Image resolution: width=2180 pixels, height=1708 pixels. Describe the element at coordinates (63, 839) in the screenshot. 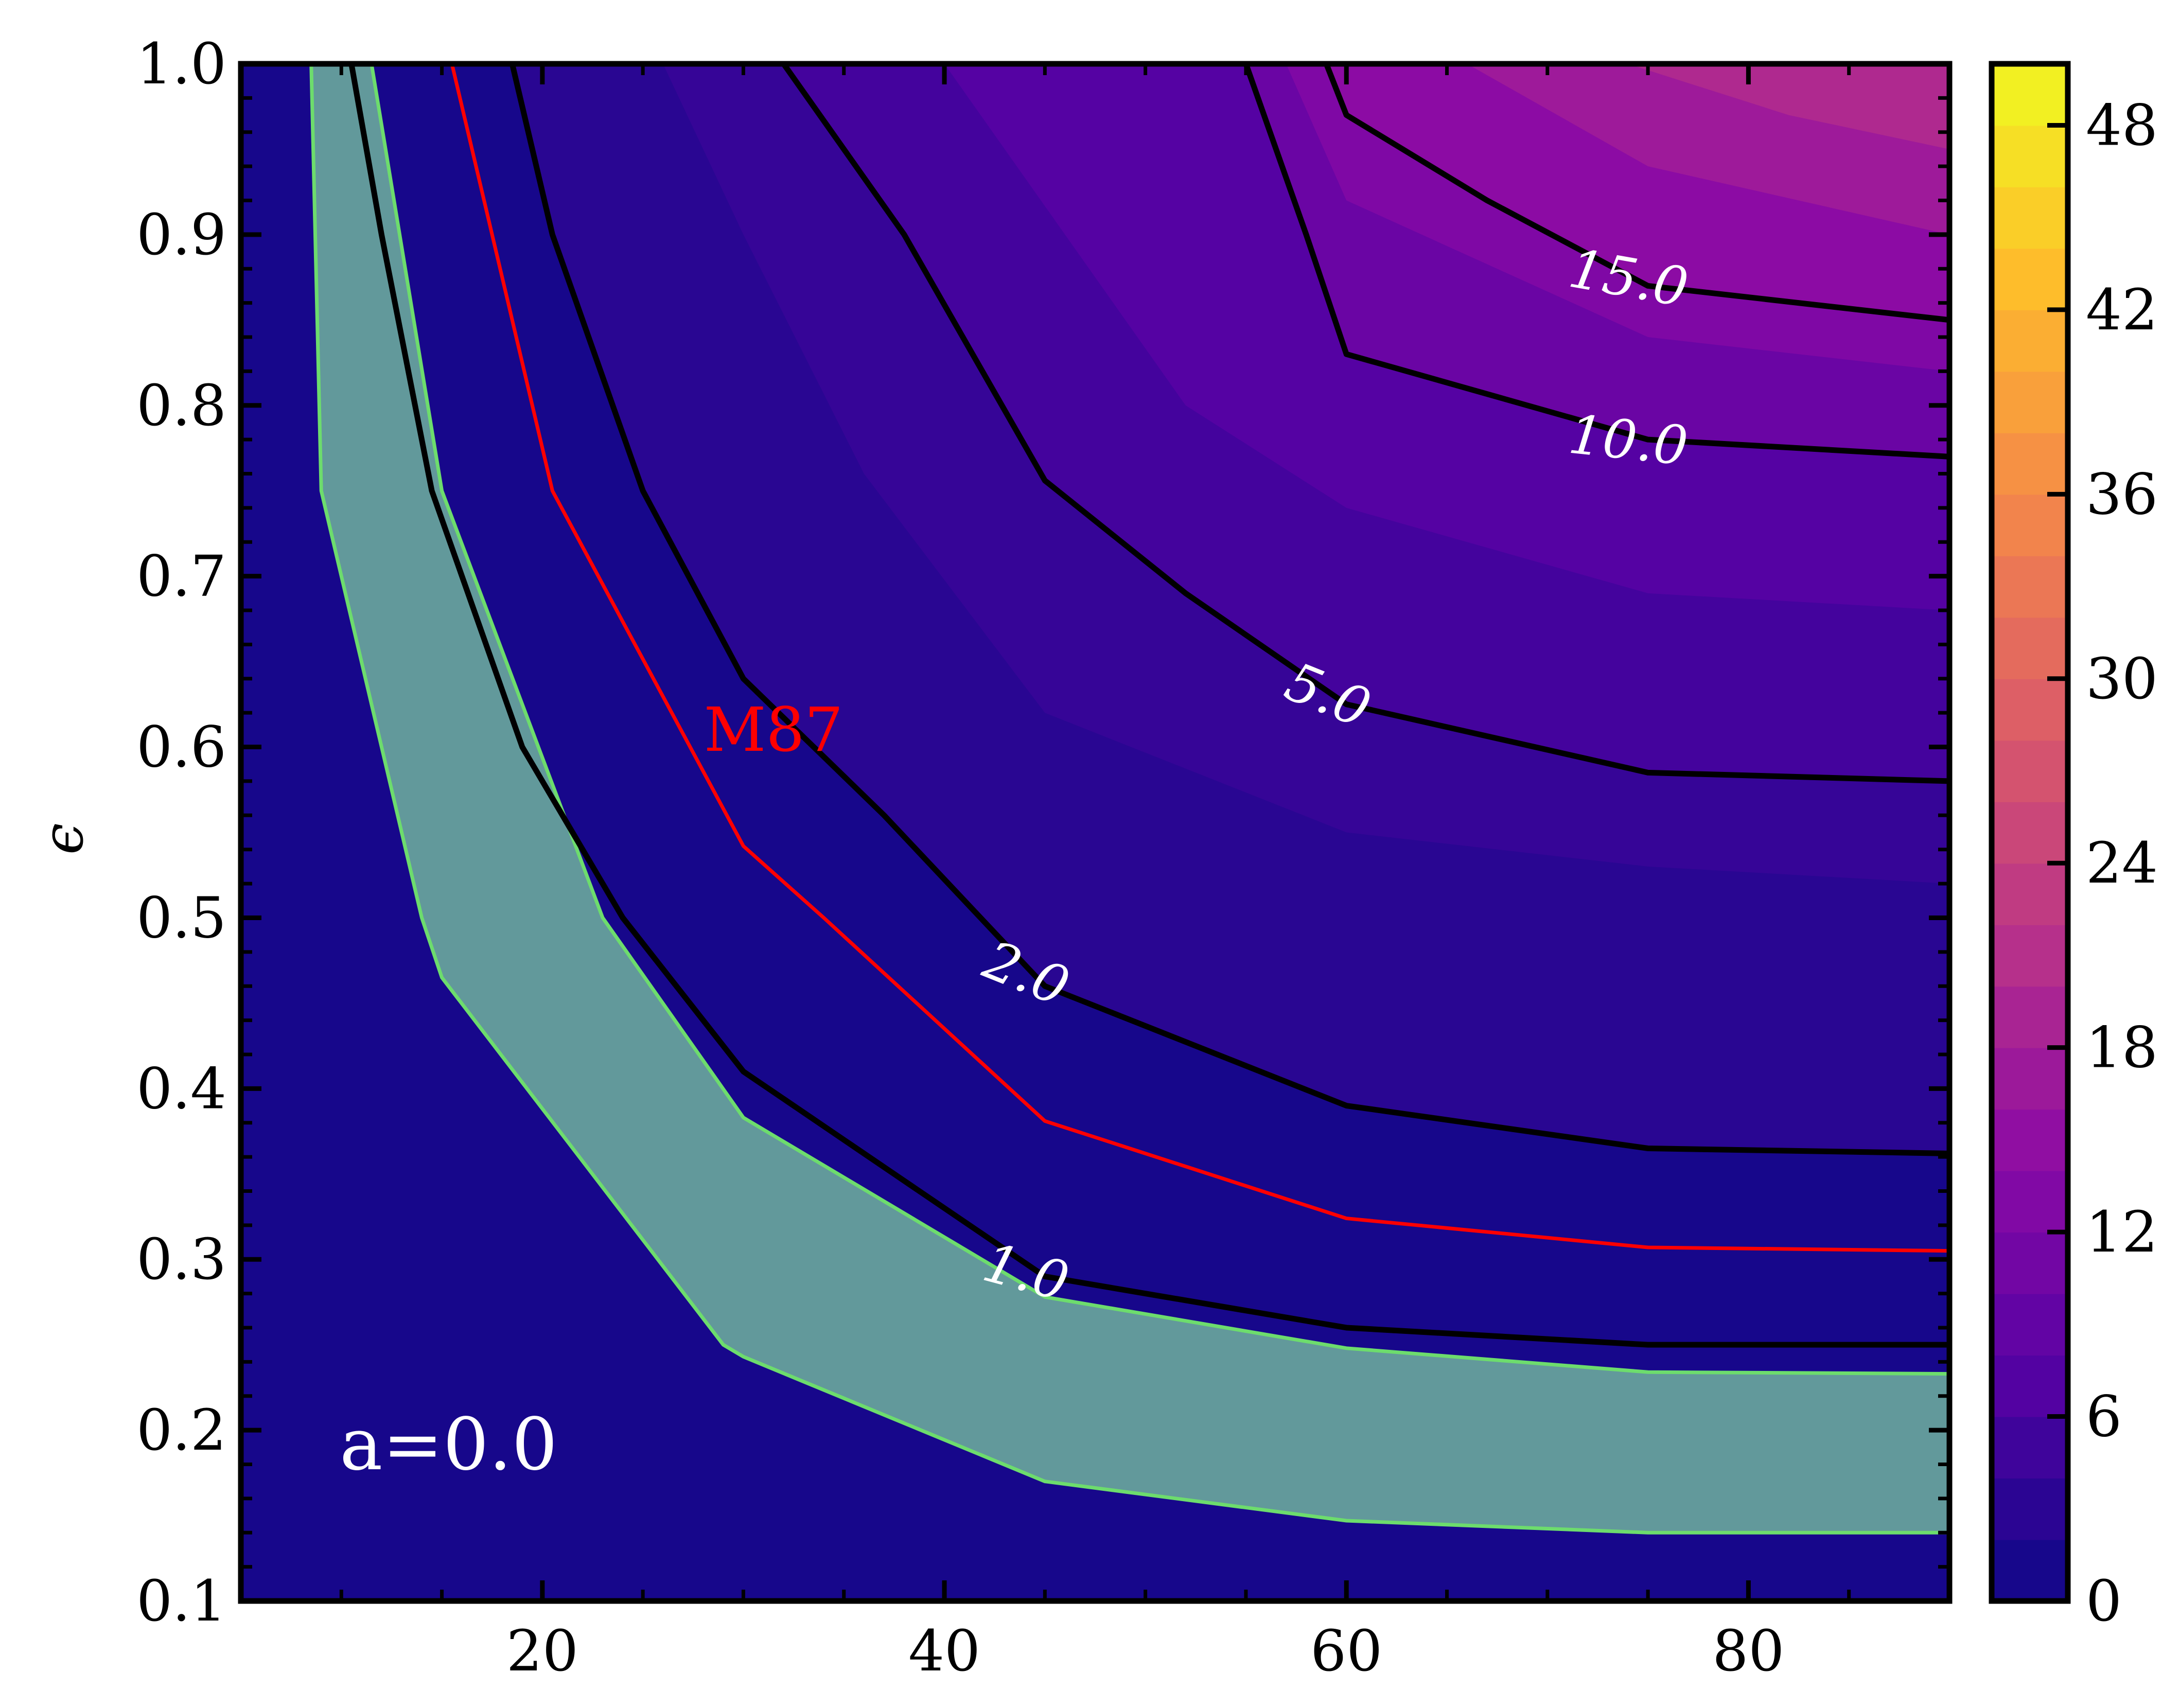

I see `y-axis-label: ϵ` at that location.